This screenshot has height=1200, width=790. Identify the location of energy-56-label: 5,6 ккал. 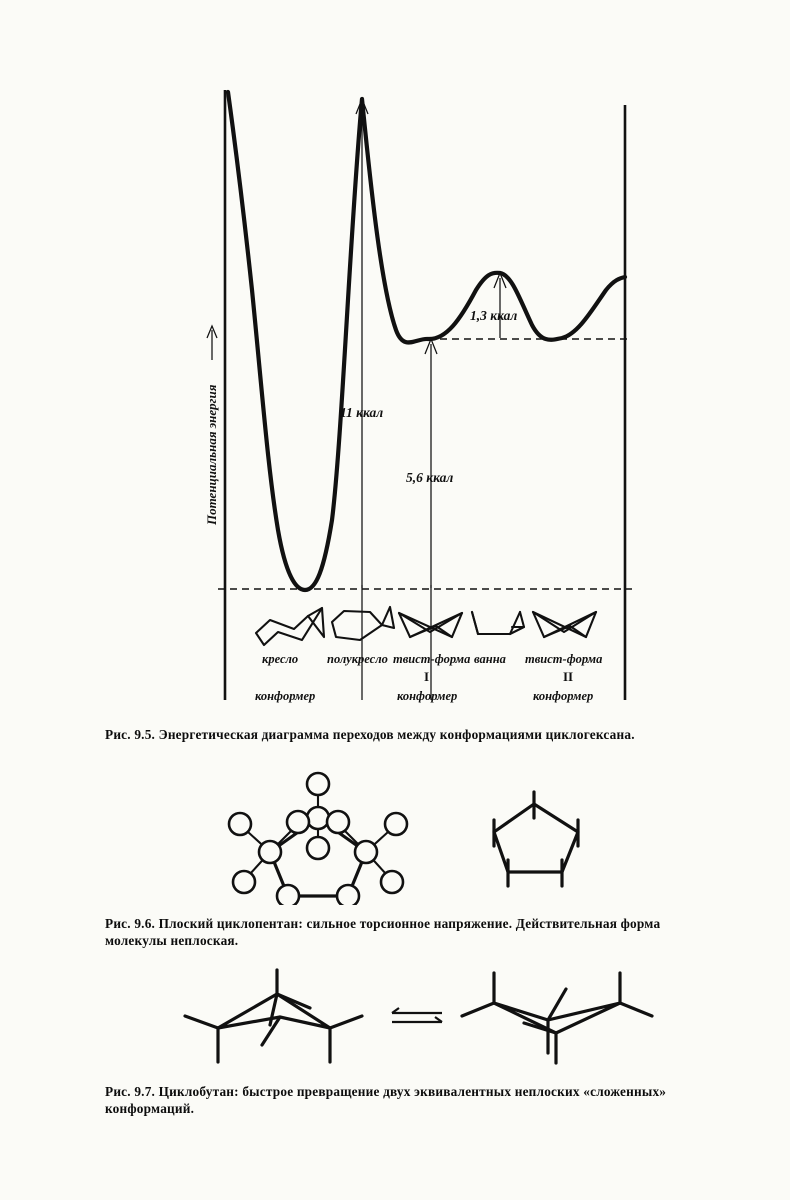
(429, 477).